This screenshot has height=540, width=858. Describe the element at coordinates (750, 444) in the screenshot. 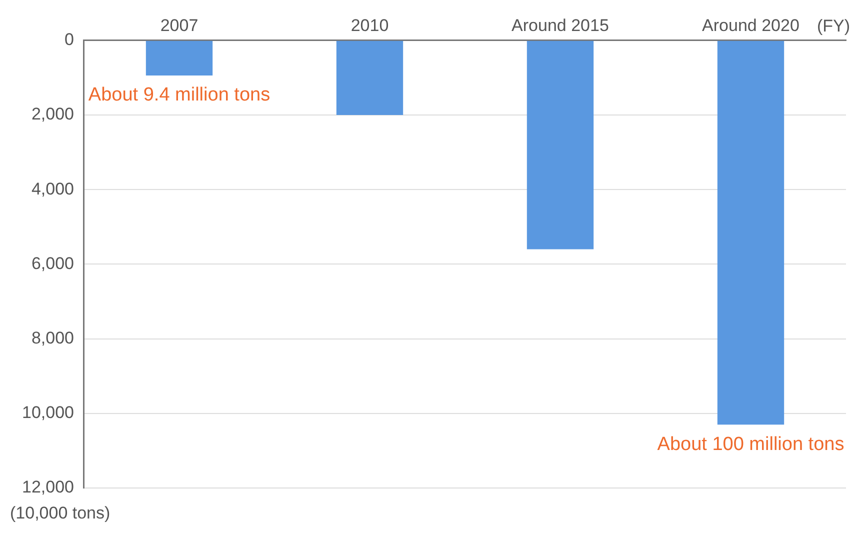

I see `annotation: About 100 million tons` at that location.